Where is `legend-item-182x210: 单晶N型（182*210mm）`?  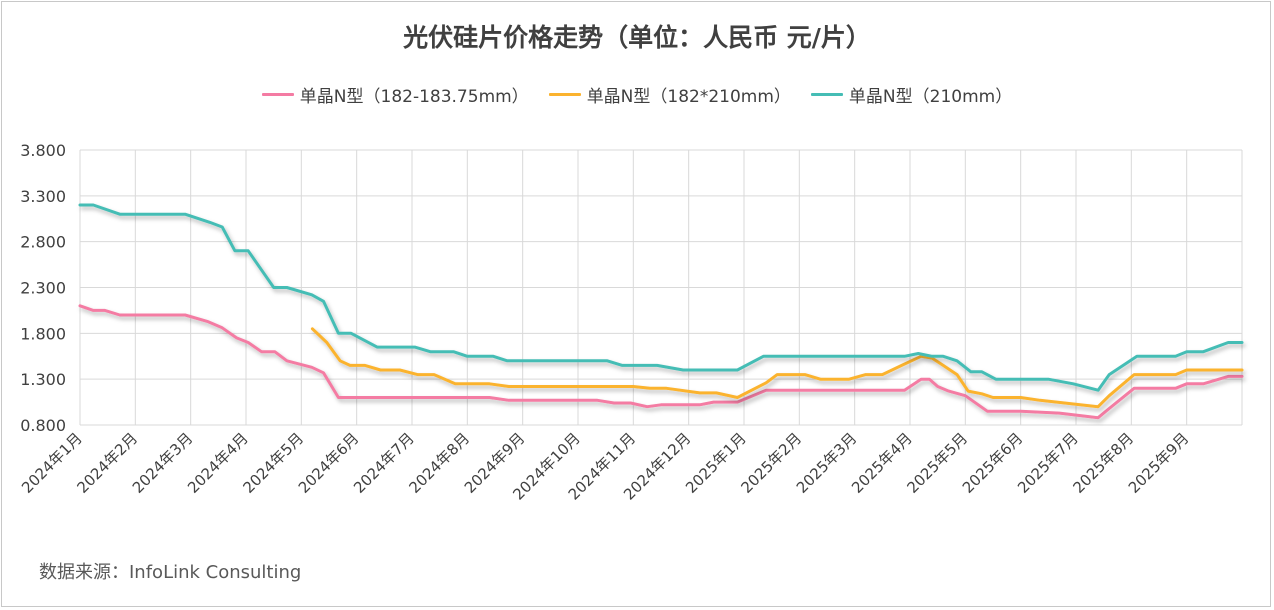
legend-item-182x210: 单晶N型（182*210mm） is located at coordinates (669, 94).